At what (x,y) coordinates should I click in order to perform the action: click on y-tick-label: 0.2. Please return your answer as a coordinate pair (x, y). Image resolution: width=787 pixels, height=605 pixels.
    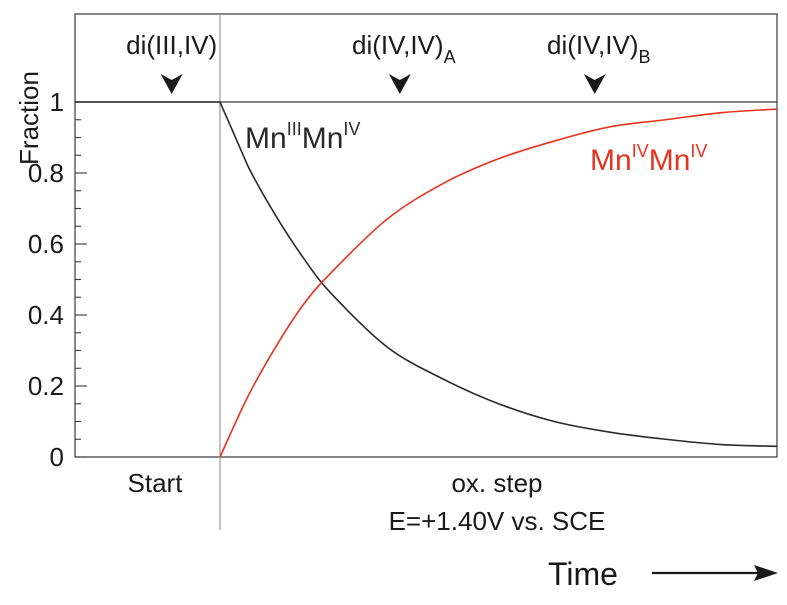
    Looking at the image, I should click on (46, 386).